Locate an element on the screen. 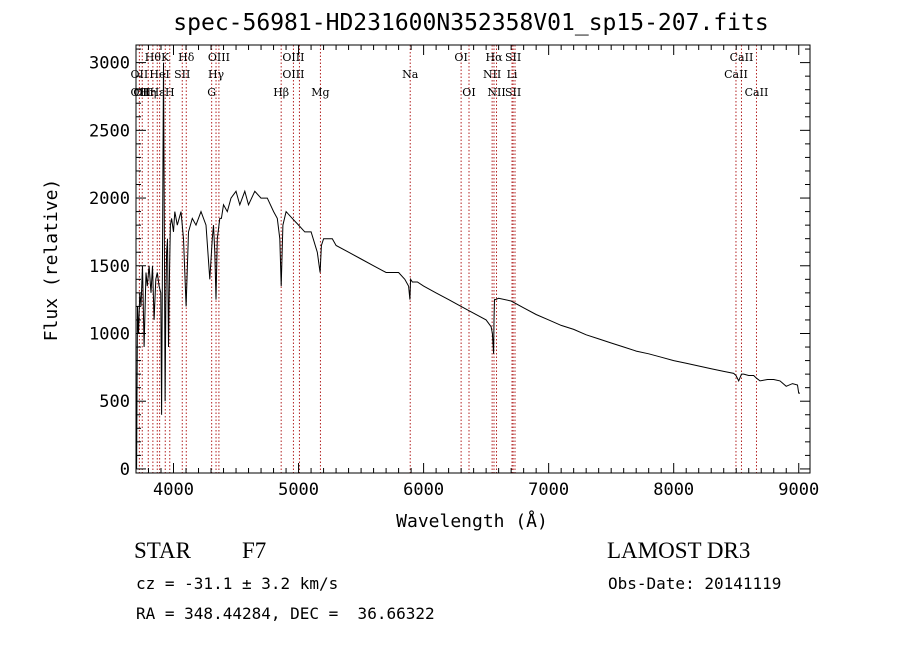  line-label: K is located at coordinates (165, 57).